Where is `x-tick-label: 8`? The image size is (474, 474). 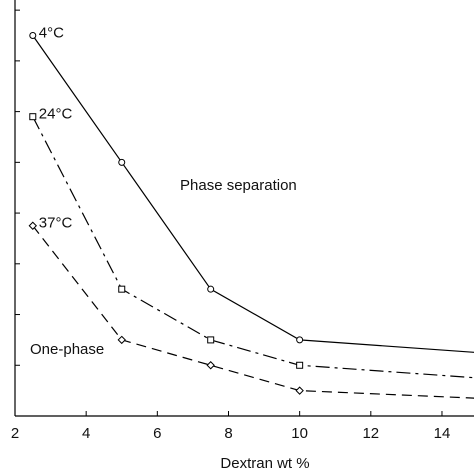
x-tick-label: 8 is located at coordinates (228, 433).